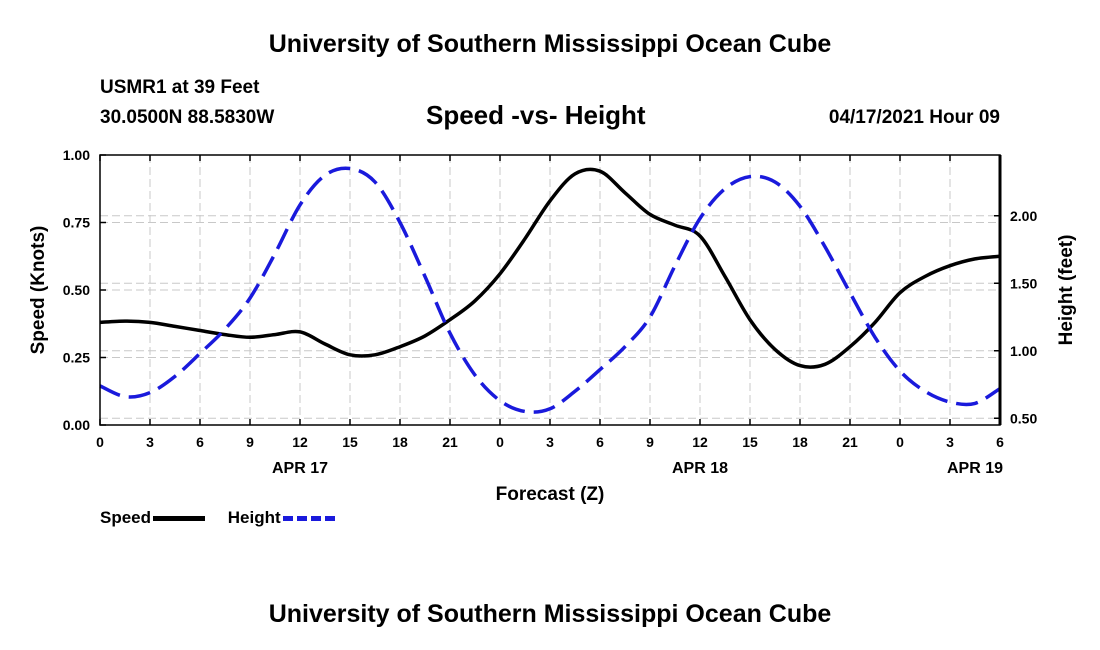 This screenshot has width=1100, height=650. Describe the element at coordinates (179, 518) in the screenshot. I see `legend-speed-swatch` at that location.